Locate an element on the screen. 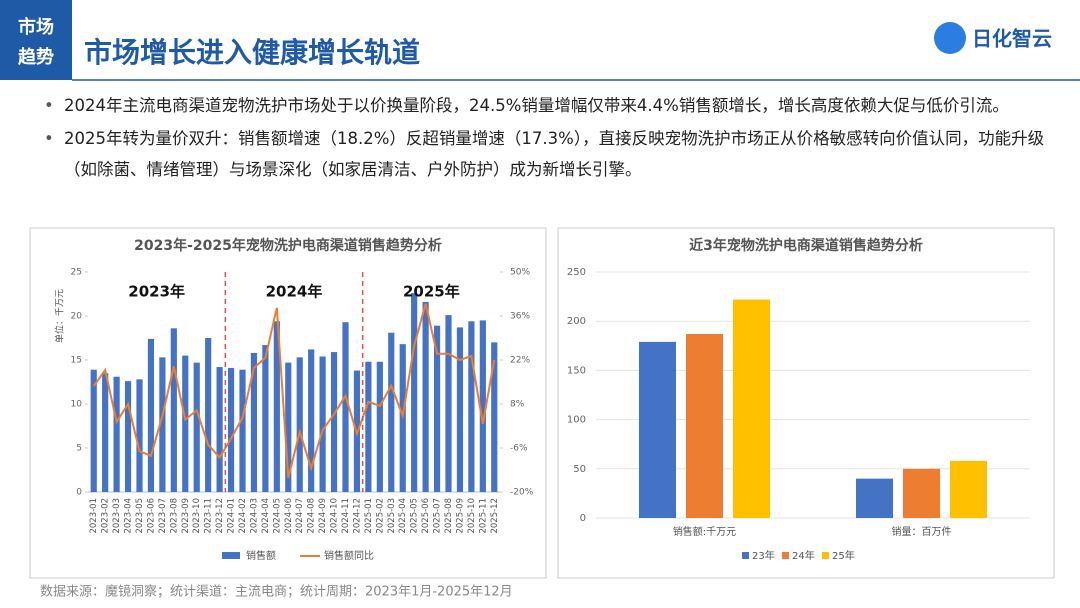  x-tick-label: 2023-05 is located at coordinates (140, 516).